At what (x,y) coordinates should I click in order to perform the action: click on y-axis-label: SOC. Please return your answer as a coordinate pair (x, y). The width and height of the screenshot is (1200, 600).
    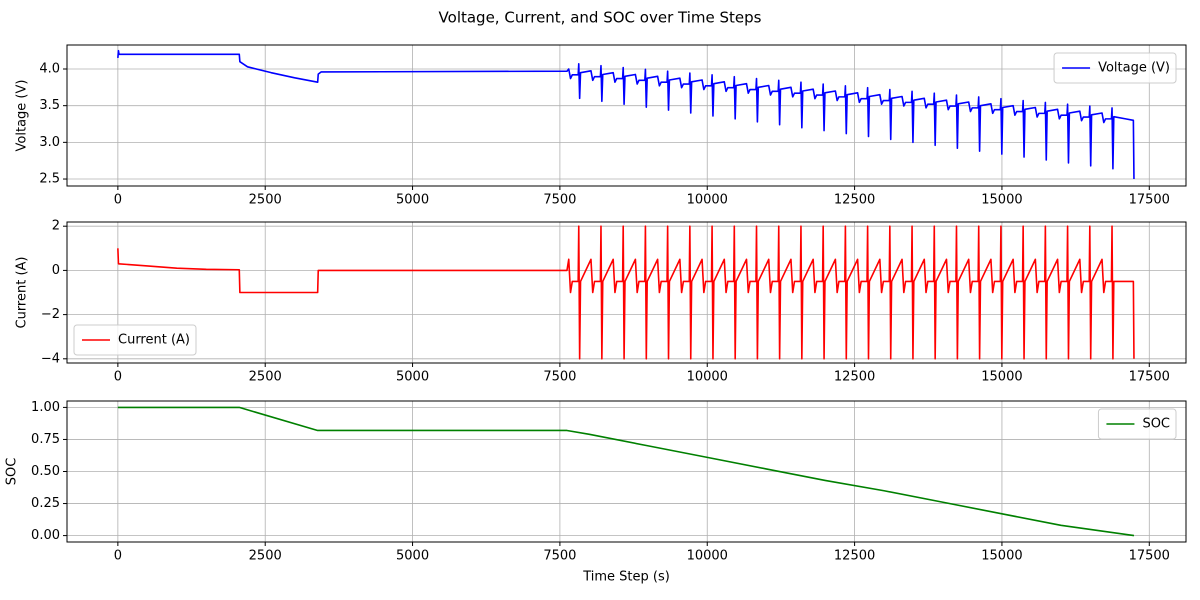
    Looking at the image, I should click on (12, 472).